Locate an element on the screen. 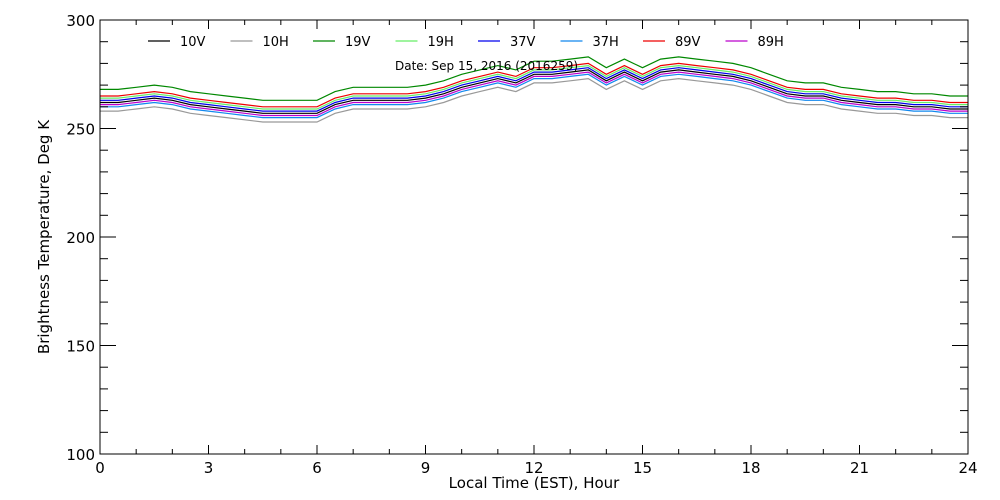 The width and height of the screenshot is (1000, 500). legend-label-89H: 89H is located at coordinates (771, 42).